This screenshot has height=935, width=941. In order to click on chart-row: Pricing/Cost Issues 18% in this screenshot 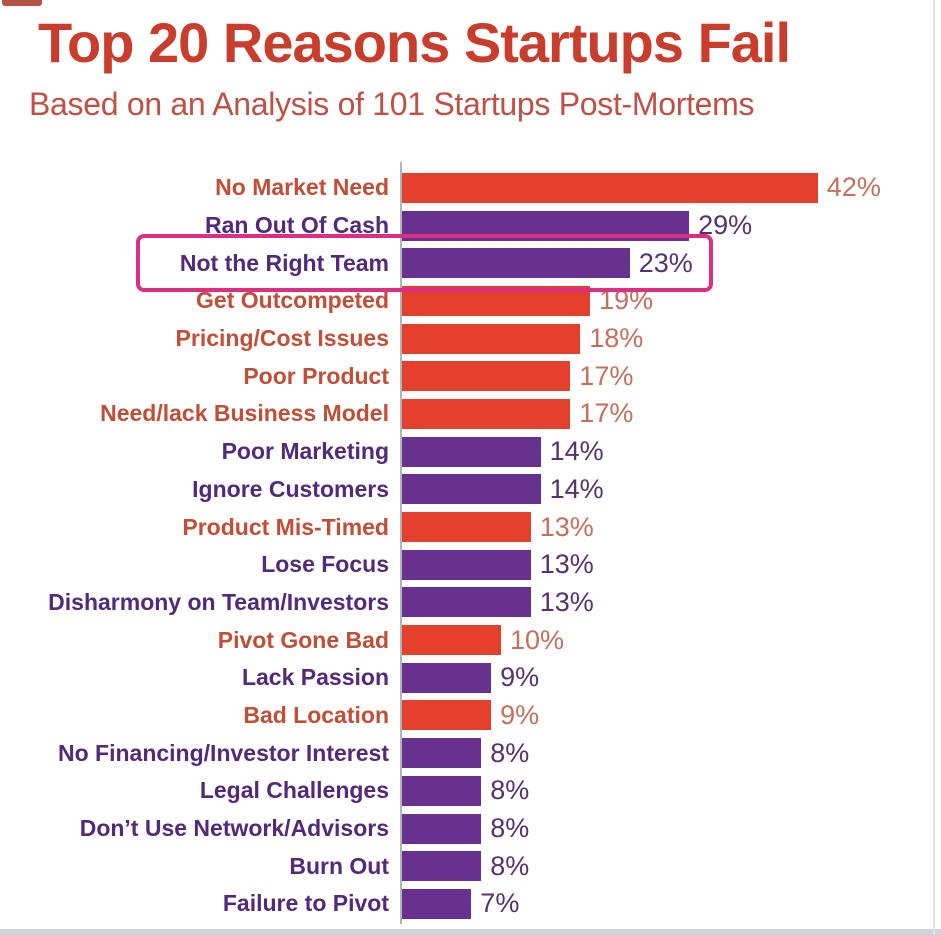, I will do `click(470, 339)`.